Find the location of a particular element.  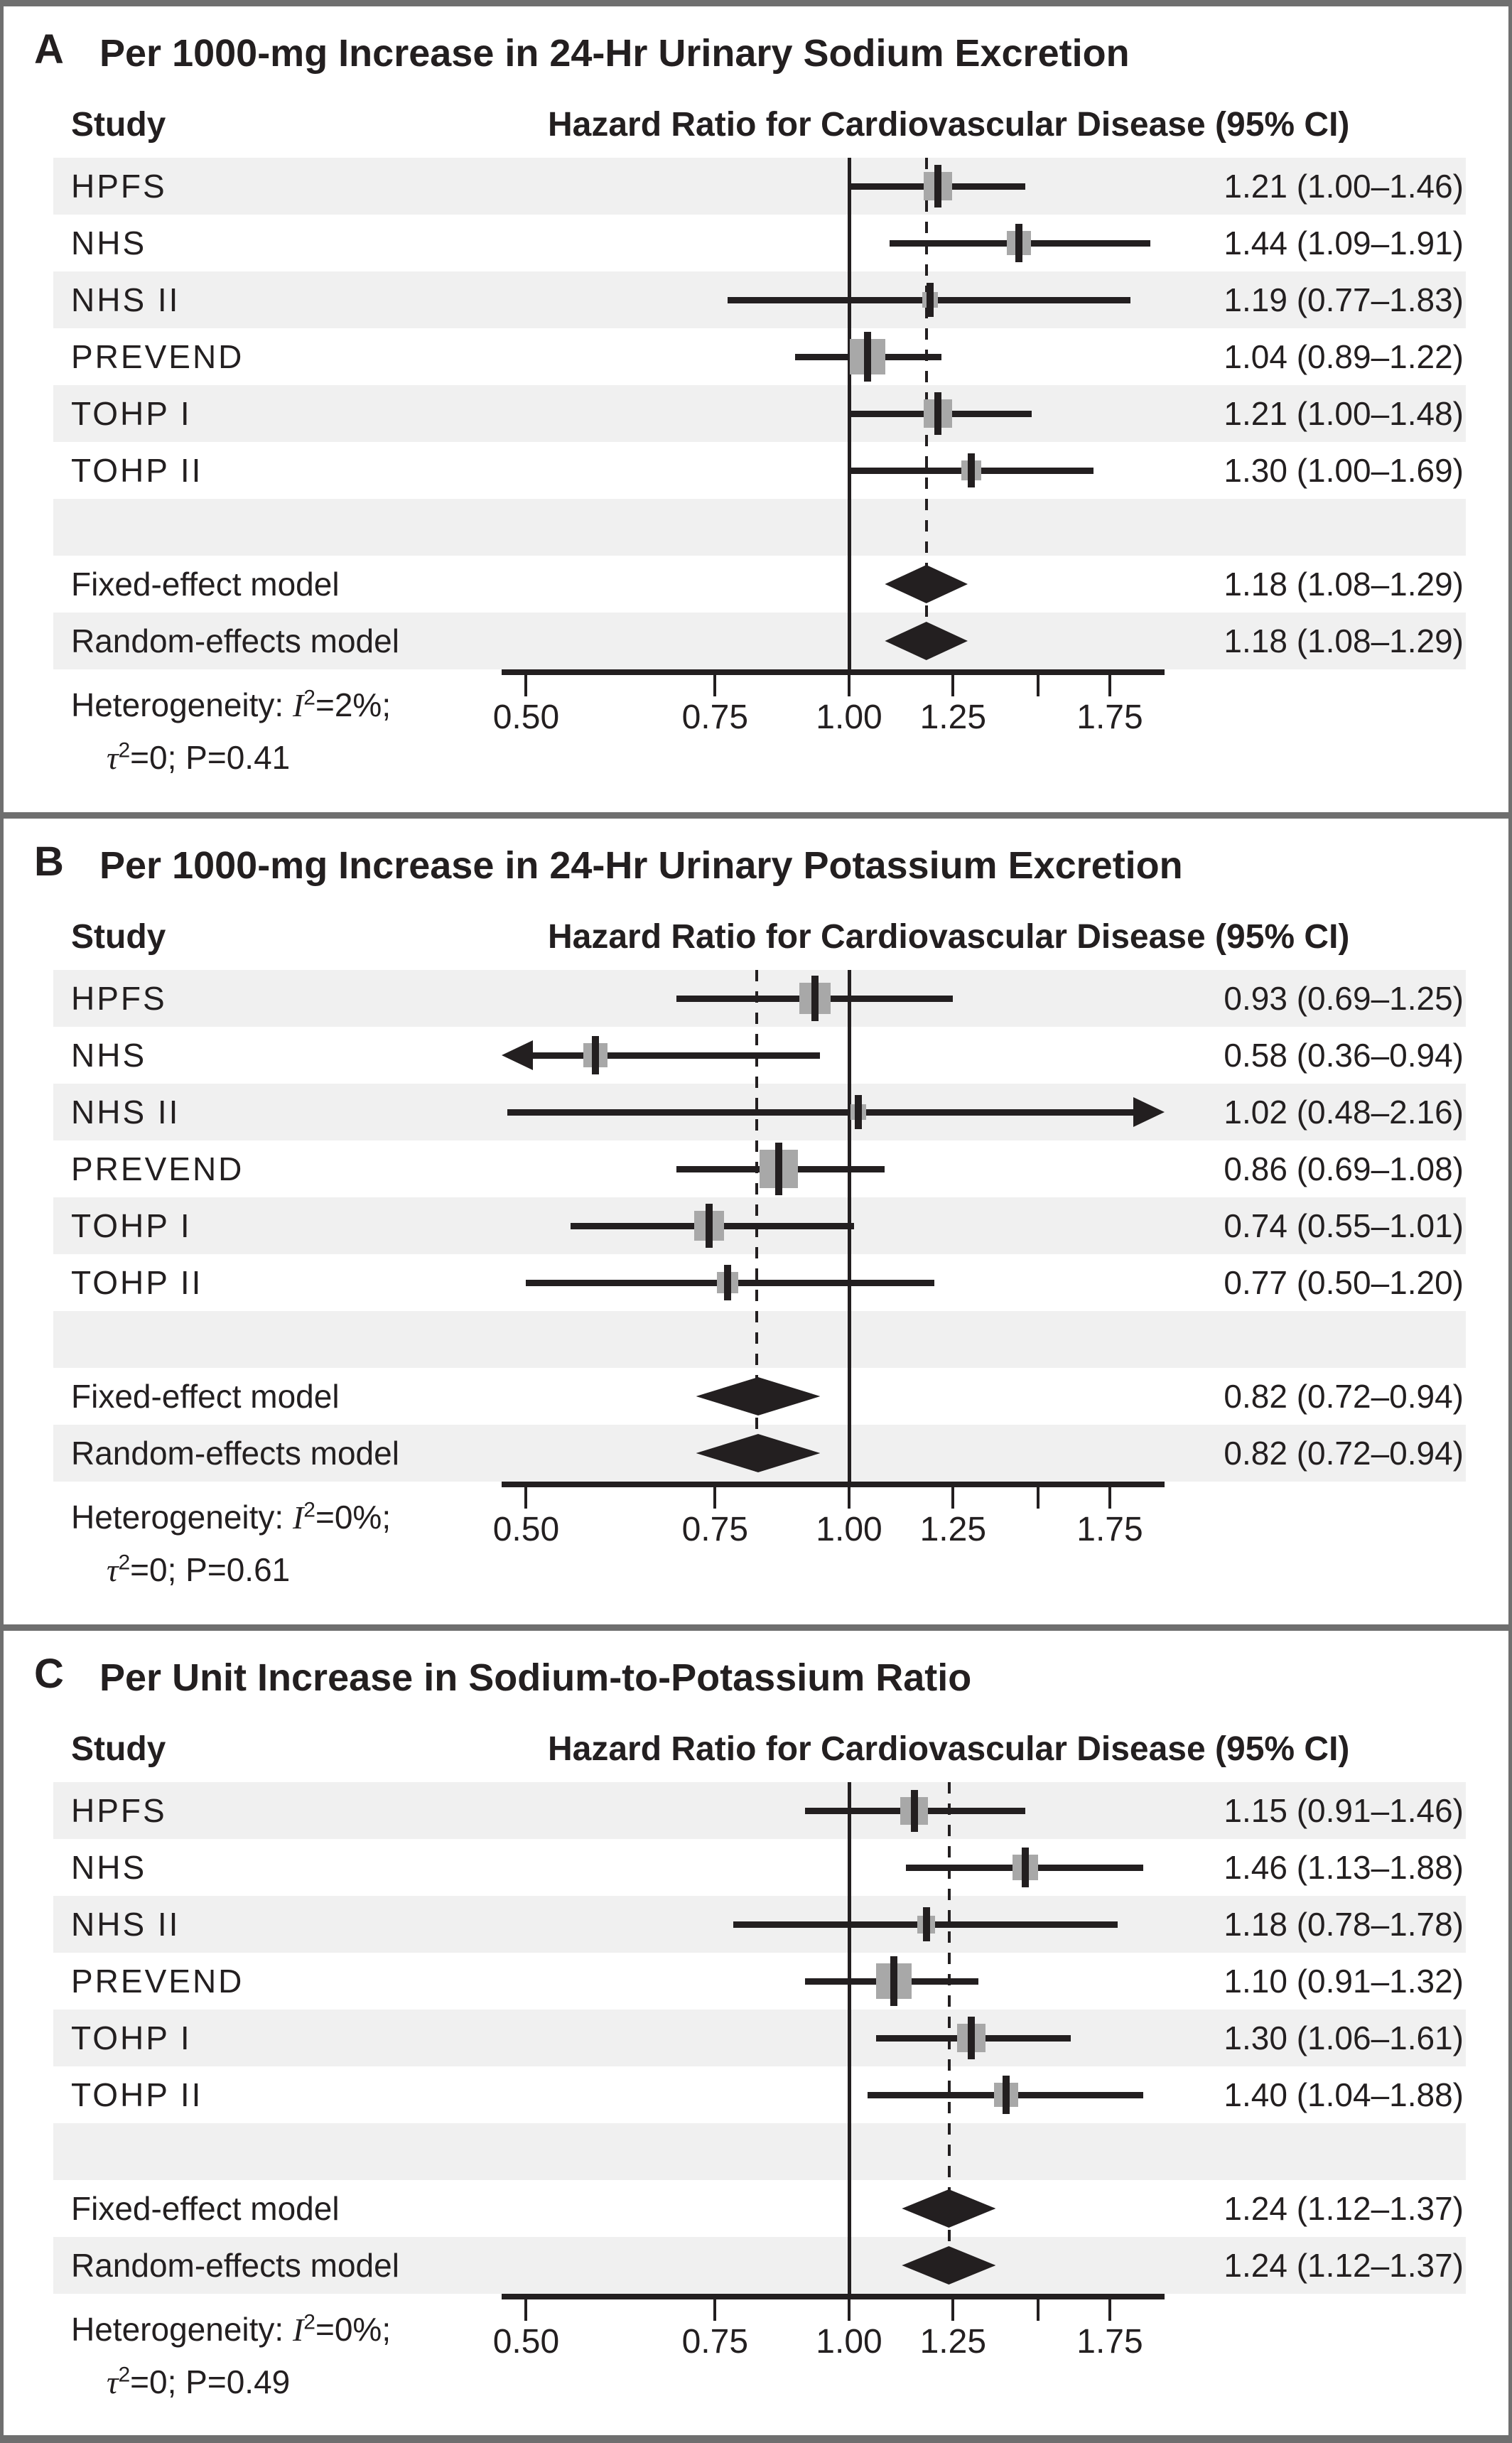

ci-value: 1.04 (0.89–1.22) is located at coordinates (1344, 356).